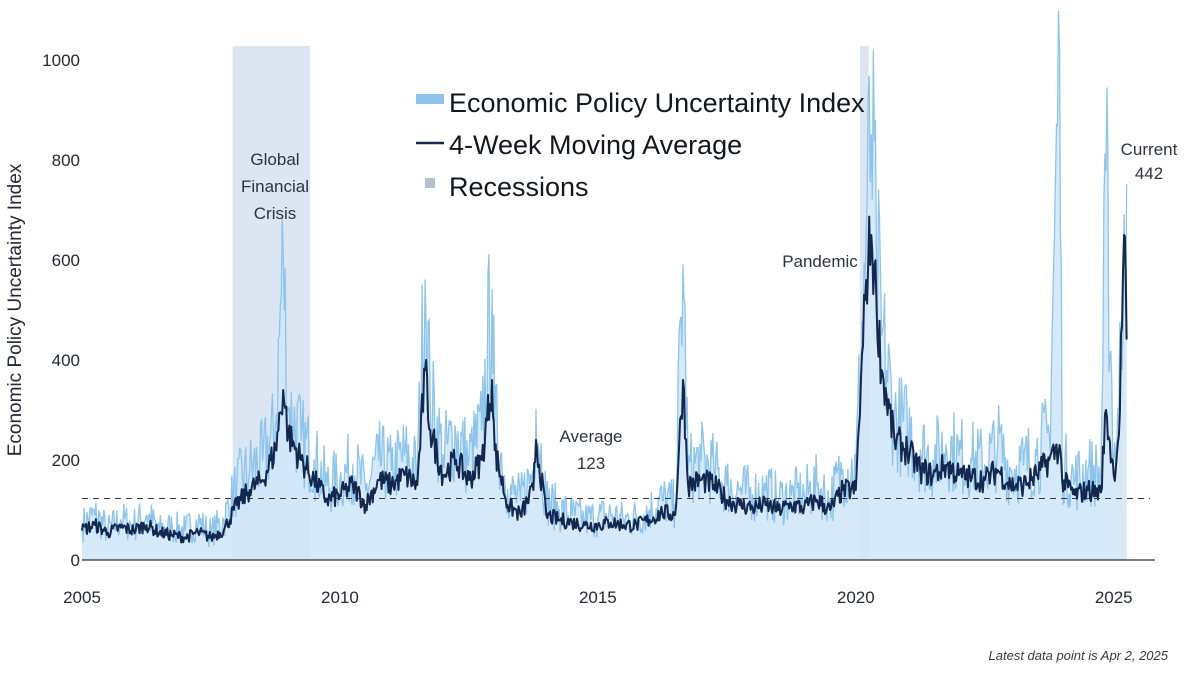 Image resolution: width=1200 pixels, height=675 pixels. What do you see at coordinates (66, 260) in the screenshot?
I see `y-tick-label: 600` at bounding box center [66, 260].